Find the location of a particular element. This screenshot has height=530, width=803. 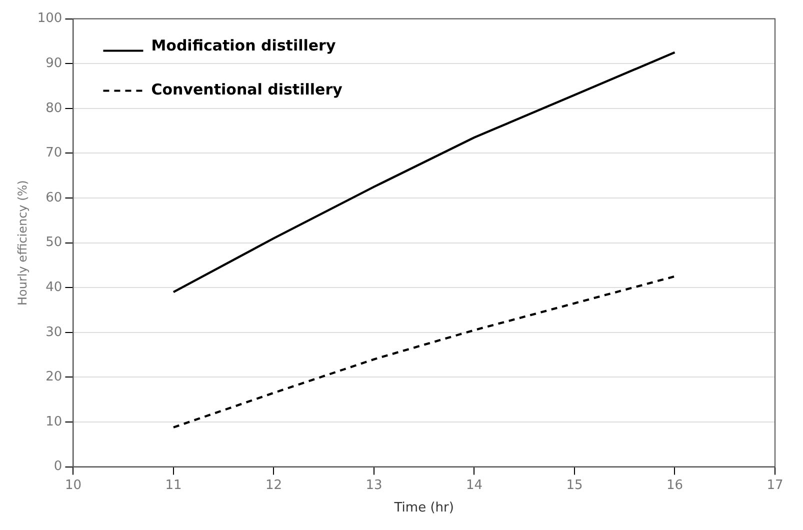

y-tick-label: 60 is located at coordinates (54, 198).